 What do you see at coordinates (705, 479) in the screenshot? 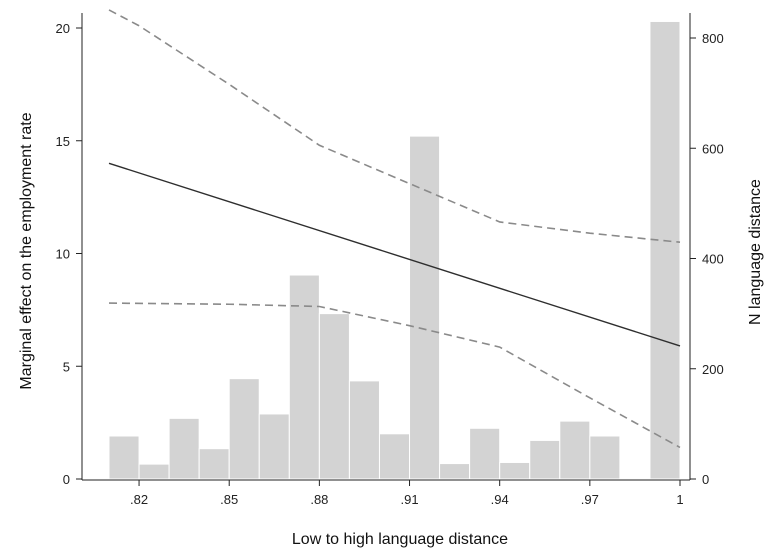
I see `right-tick-label-0: 0` at bounding box center [705, 479].